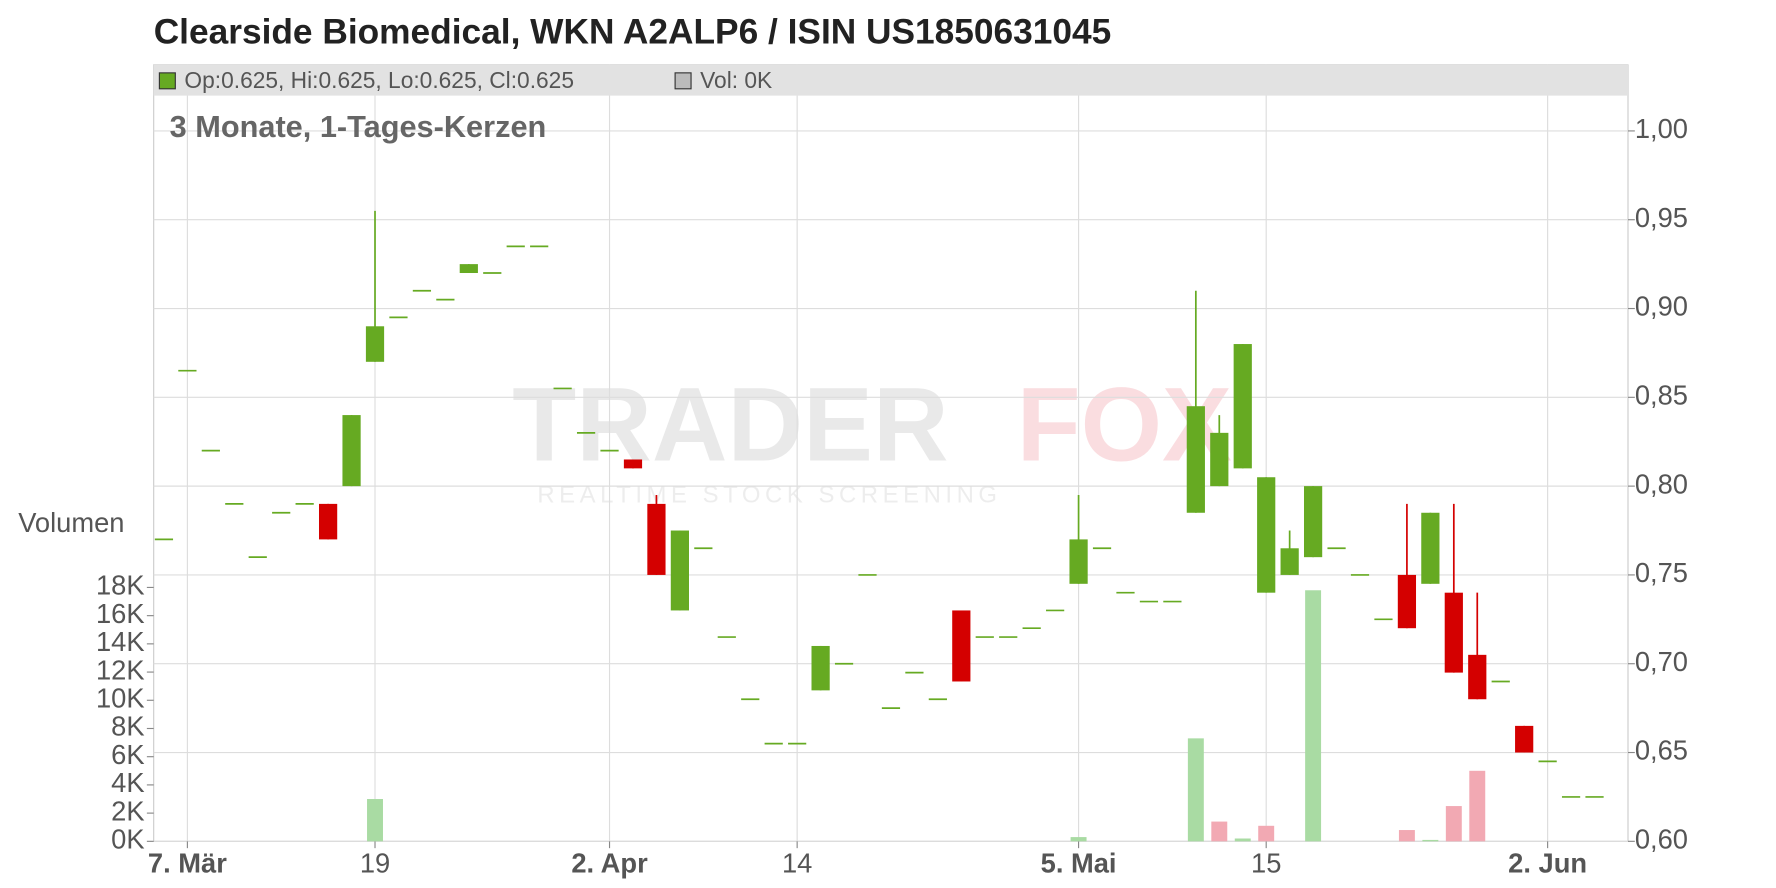  I want to click on y2-tick-label: 12K, so click(120, 669).